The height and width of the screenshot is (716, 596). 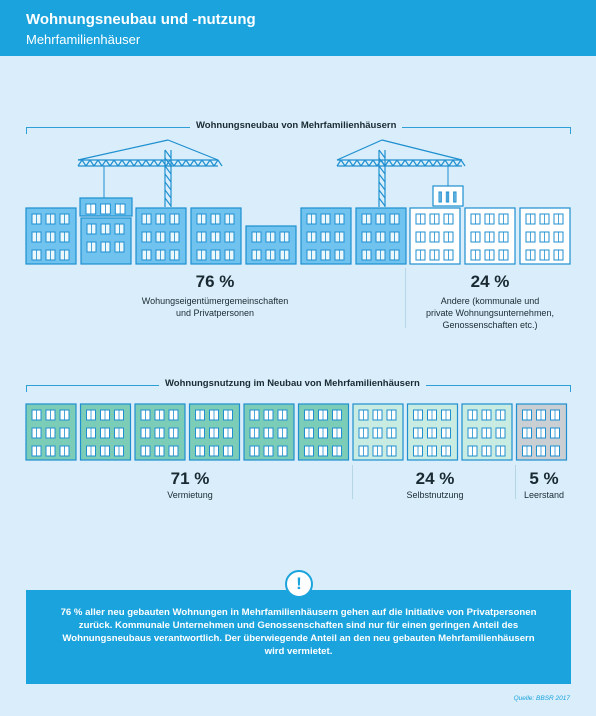 What do you see at coordinates (401, 173) in the screenshot?
I see `crane-right` at bounding box center [401, 173].